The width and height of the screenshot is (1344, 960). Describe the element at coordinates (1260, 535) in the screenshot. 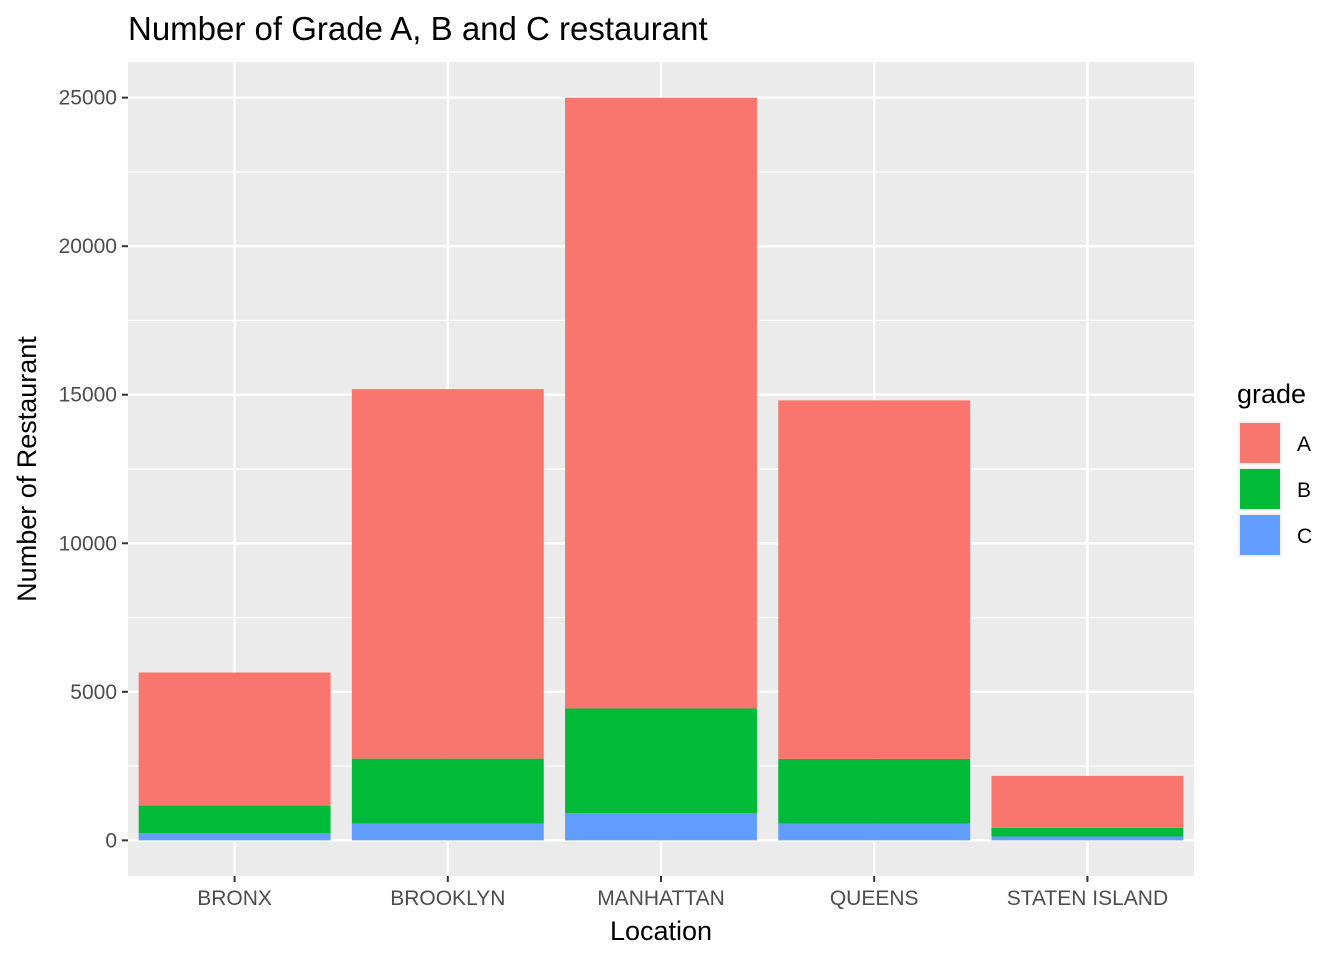

I see `legend-key-c` at that location.